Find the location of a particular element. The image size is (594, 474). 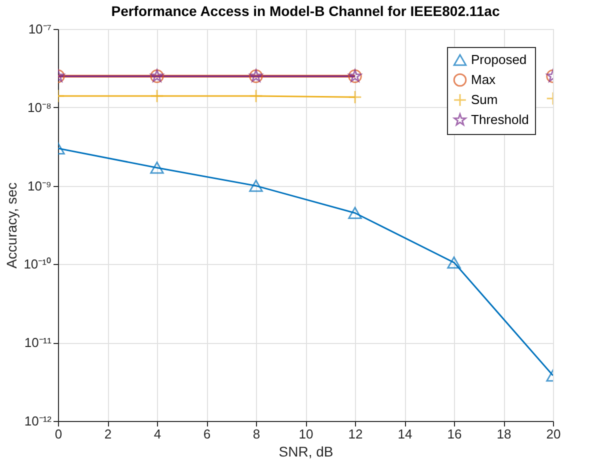

y-tick-label: 10⁻⁹ is located at coordinates (39, 186).